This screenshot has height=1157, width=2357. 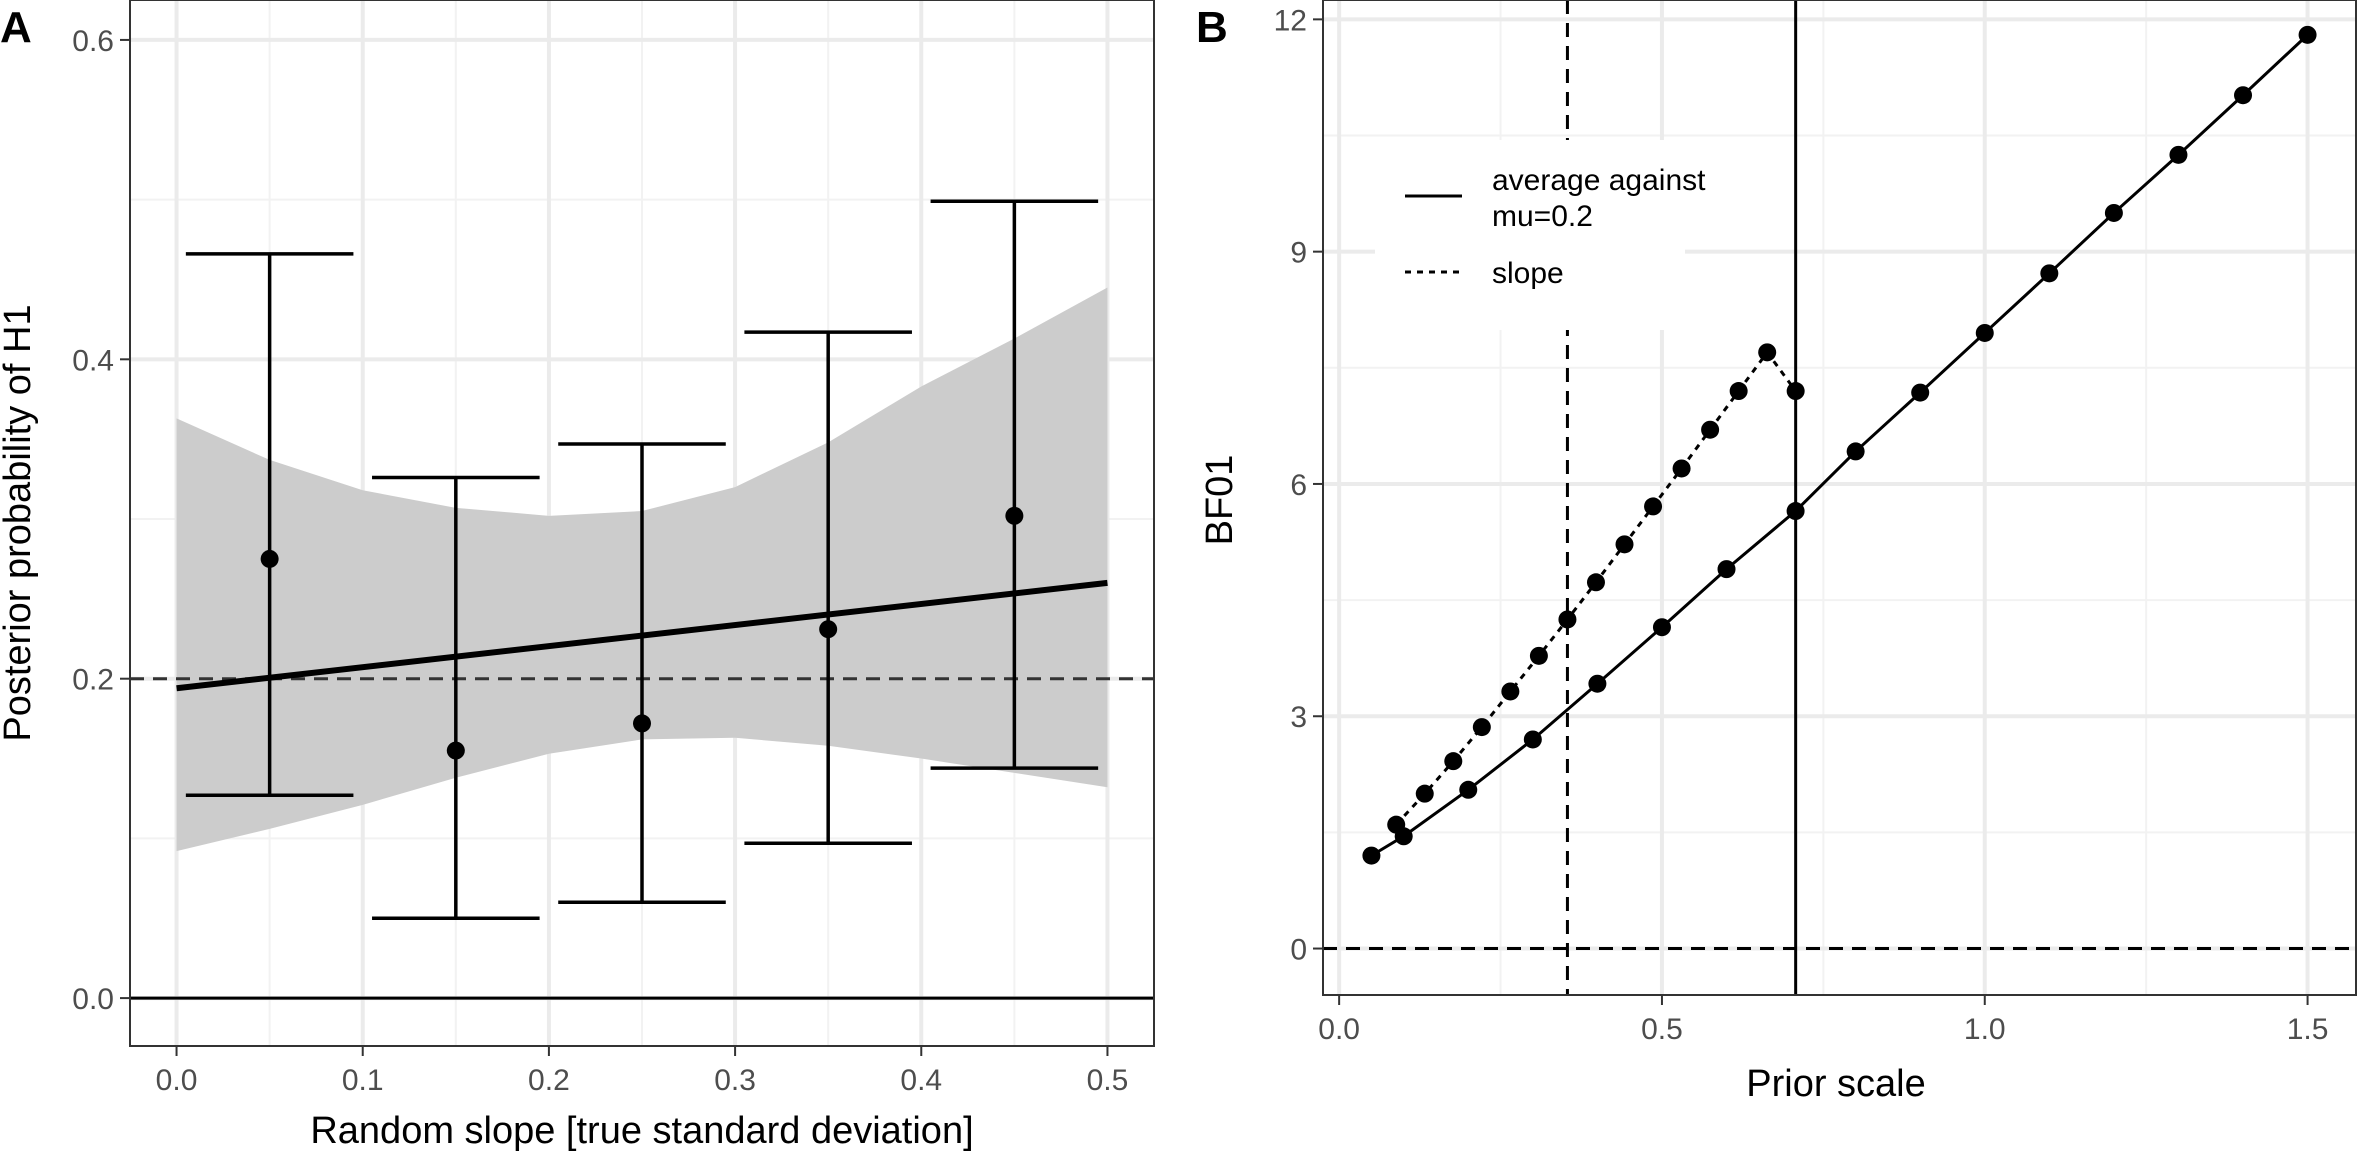 What do you see at coordinates (642, 633) in the screenshot?
I see `panel-a-points` at bounding box center [642, 633].